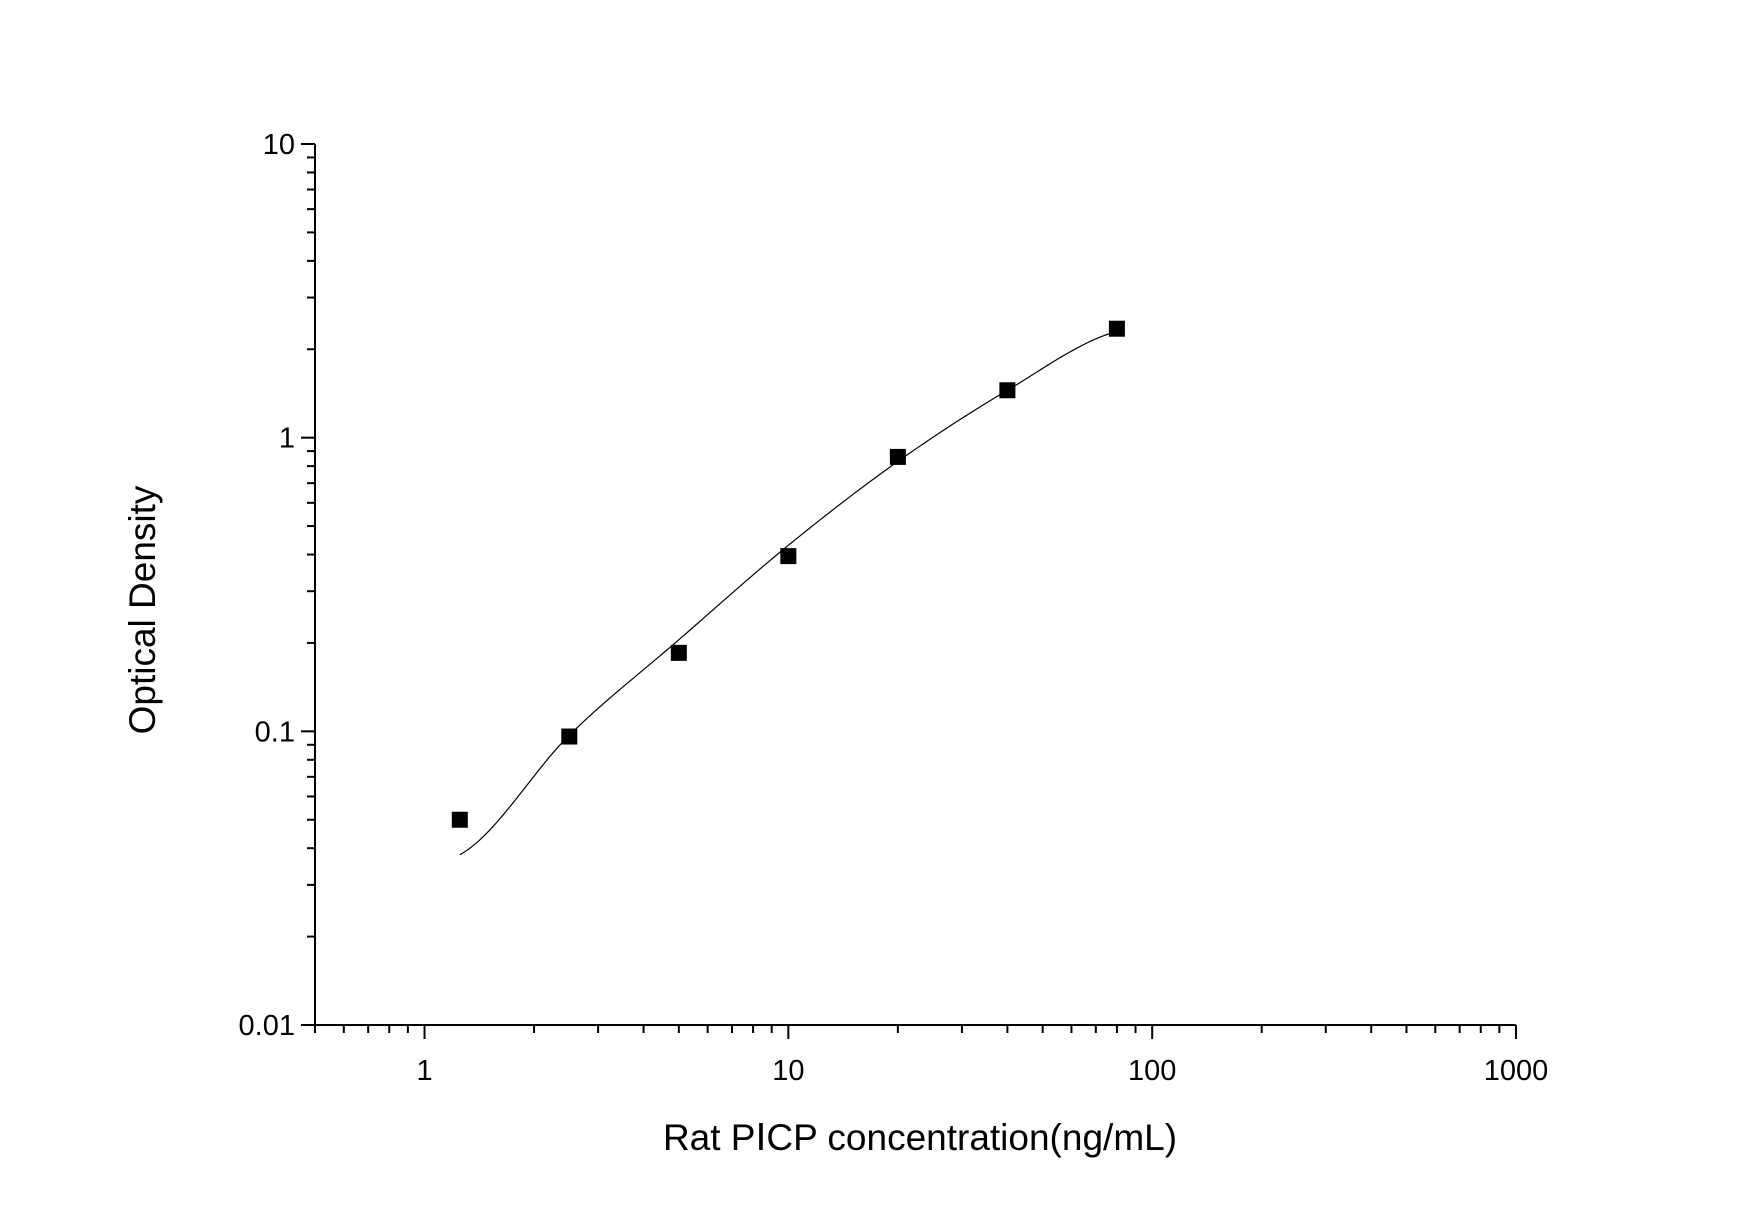  Describe the element at coordinates (287, 439) in the screenshot. I see `y-tick-label: 1` at that location.